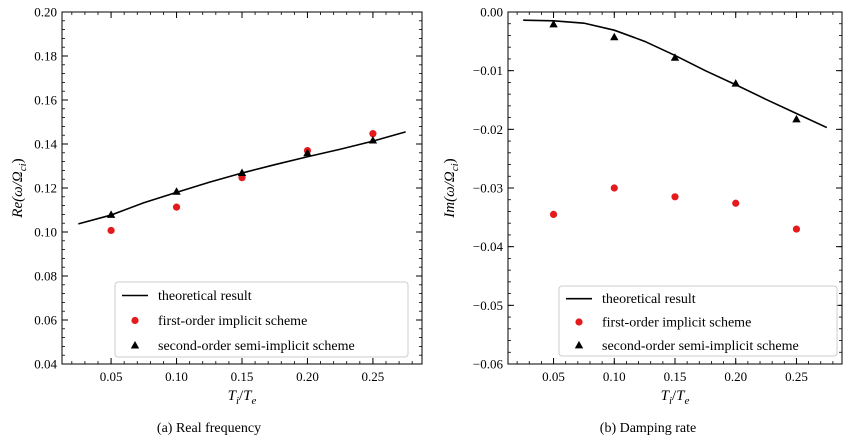 The width and height of the screenshot is (854, 443). I want to click on y-tick-label: 0.08, so click(45, 276).